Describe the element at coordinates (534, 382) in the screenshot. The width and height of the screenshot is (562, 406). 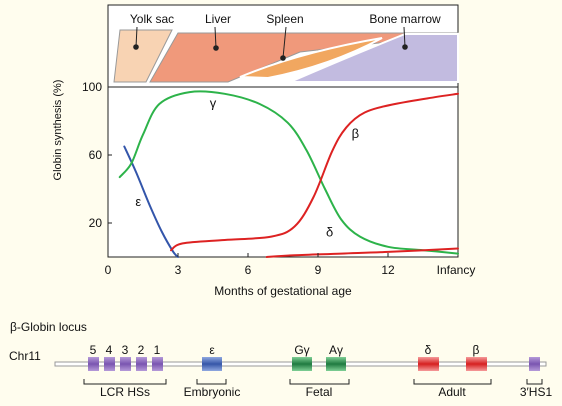
I see `hs1-bracket` at that location.